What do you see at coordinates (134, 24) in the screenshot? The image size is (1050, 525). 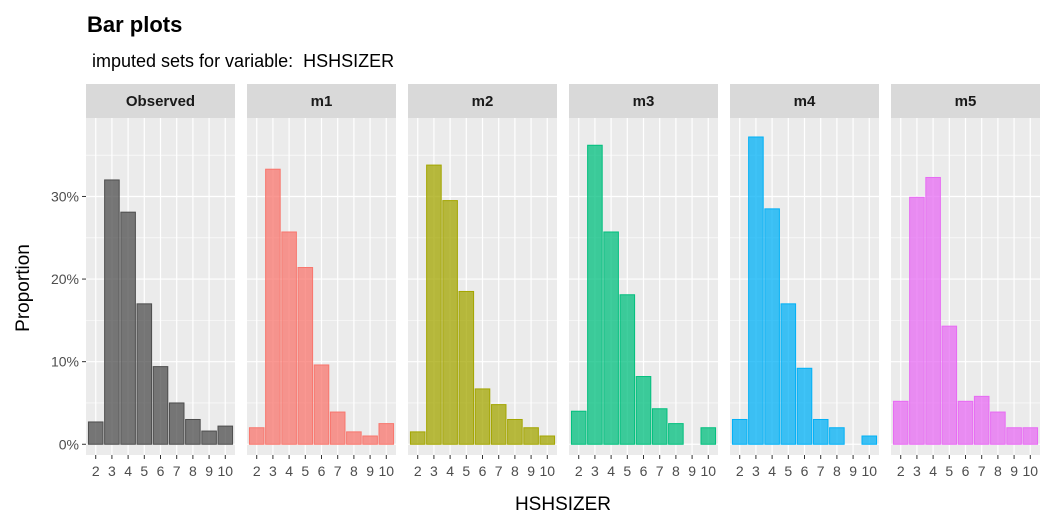 I see `chart-title: Bar plots` at bounding box center [134, 24].